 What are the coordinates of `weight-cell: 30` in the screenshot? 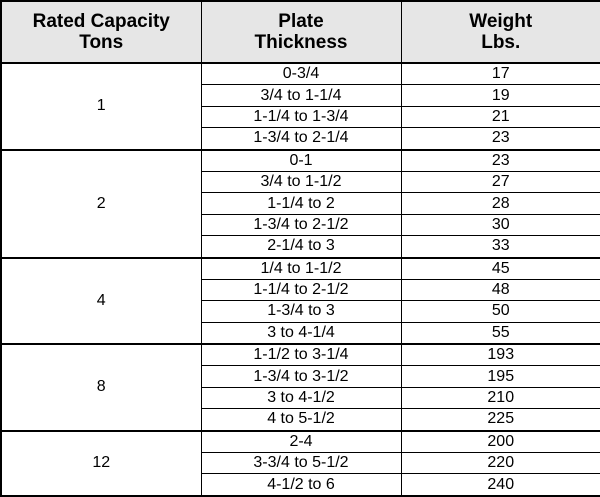 It's located at (500, 224).